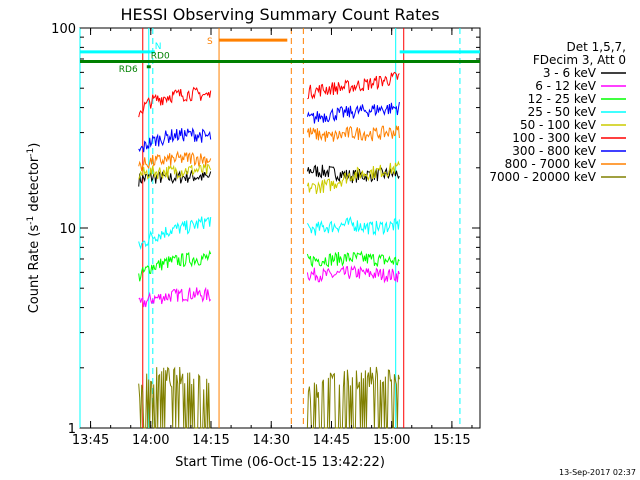 Image resolution: width=640 pixels, height=480 pixels. I want to click on x-tick-label: 13:45, so click(90, 440).